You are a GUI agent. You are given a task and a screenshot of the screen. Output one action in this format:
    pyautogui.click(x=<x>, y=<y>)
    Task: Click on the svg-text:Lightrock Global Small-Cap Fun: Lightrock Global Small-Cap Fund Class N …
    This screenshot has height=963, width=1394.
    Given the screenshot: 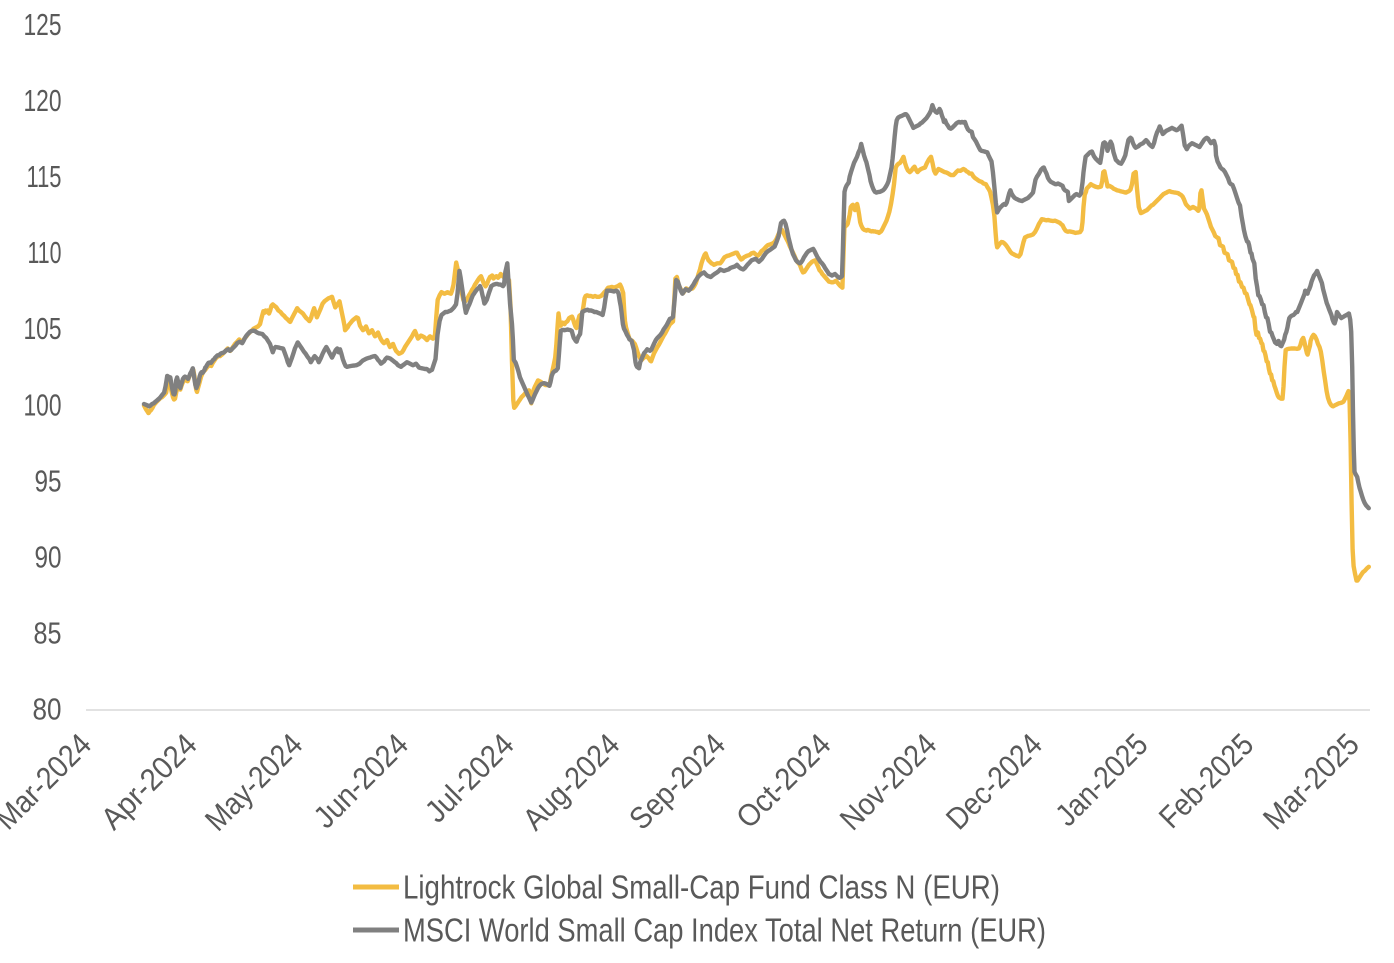 What is the action you would take?
    pyautogui.click(x=701, y=887)
    